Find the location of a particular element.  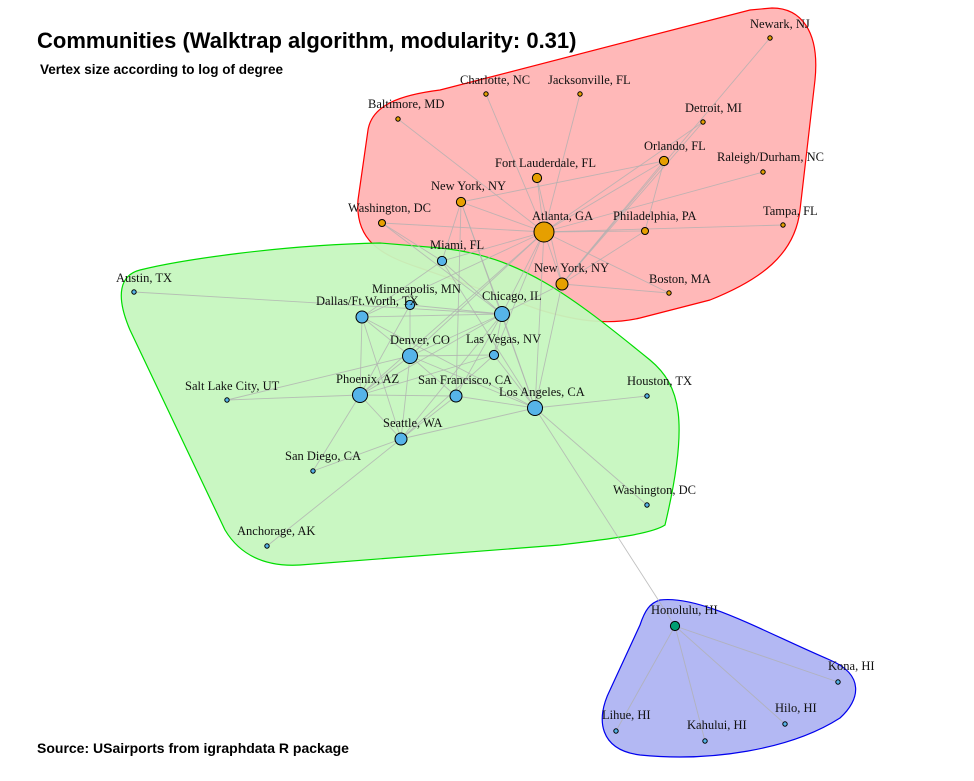

edge-dca-ord is located at coordinates (442, 268).